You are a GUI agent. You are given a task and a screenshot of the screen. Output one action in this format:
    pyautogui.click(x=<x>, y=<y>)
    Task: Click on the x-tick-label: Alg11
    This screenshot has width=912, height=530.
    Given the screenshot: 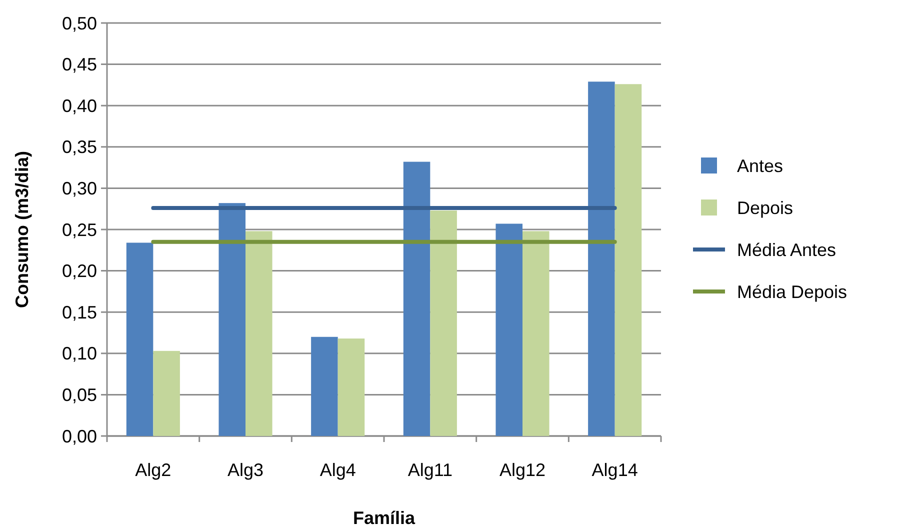 What is the action you would take?
    pyautogui.click(x=430, y=470)
    